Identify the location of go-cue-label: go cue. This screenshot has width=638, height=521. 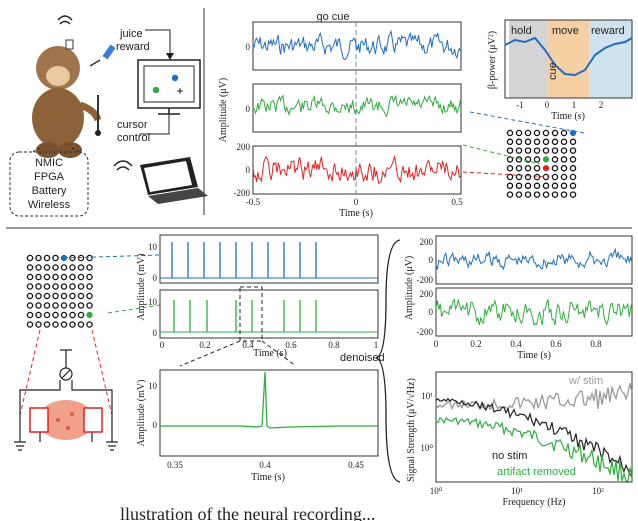
(332, 17).